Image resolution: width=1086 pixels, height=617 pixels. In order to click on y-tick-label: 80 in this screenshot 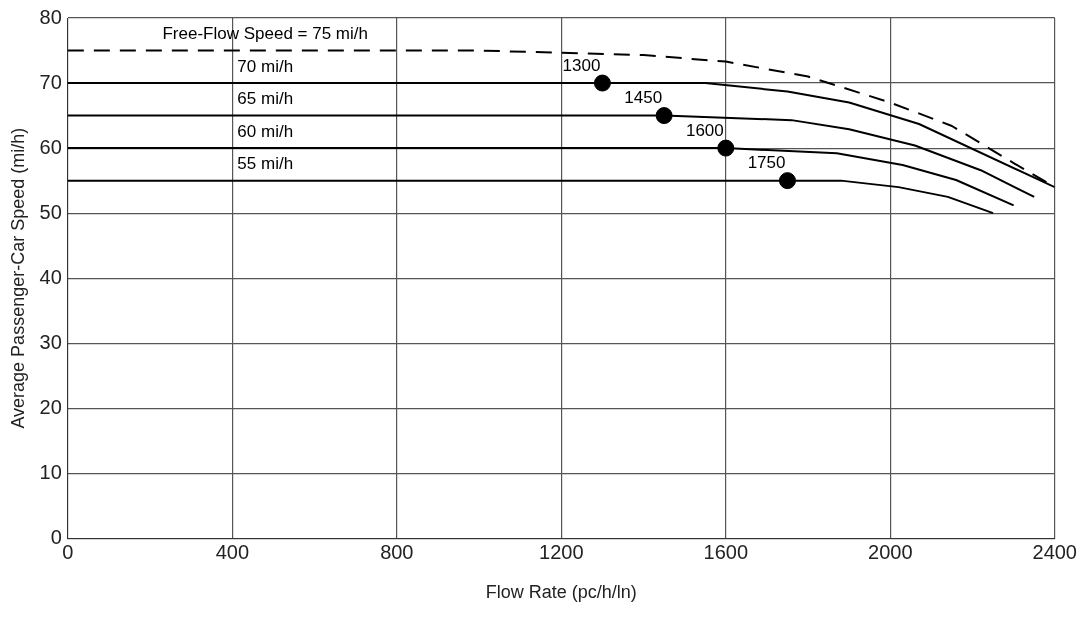, I will do `click(50, 16)`.